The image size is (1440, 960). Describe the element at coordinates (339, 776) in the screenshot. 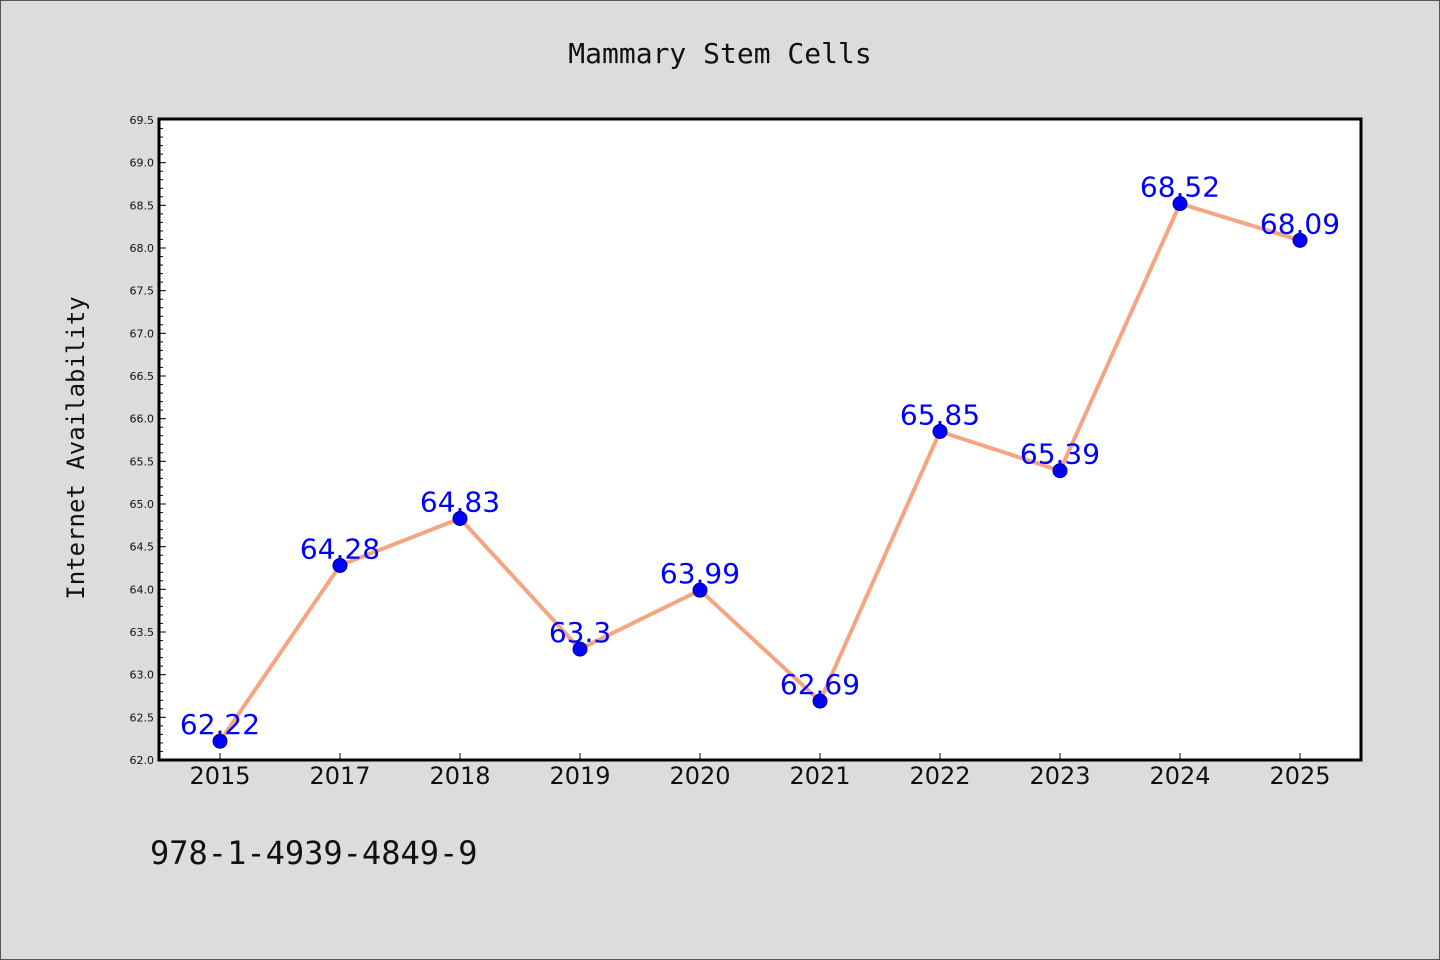

I see `x-tick-label: 2017` at that location.